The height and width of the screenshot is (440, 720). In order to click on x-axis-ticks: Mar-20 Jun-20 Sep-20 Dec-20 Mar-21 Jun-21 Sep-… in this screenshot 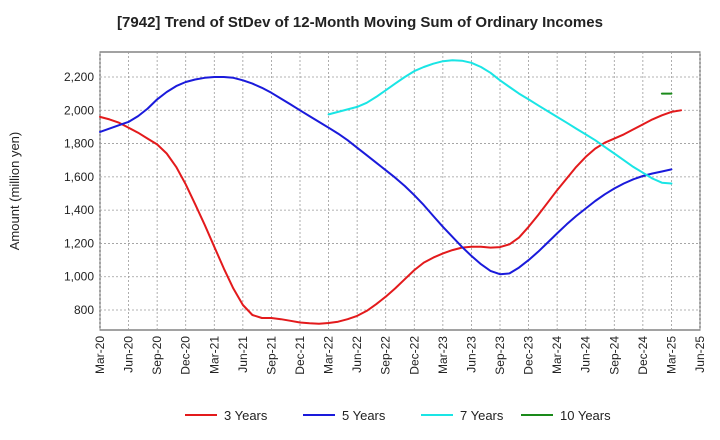, I will do `click(400, 355)`.